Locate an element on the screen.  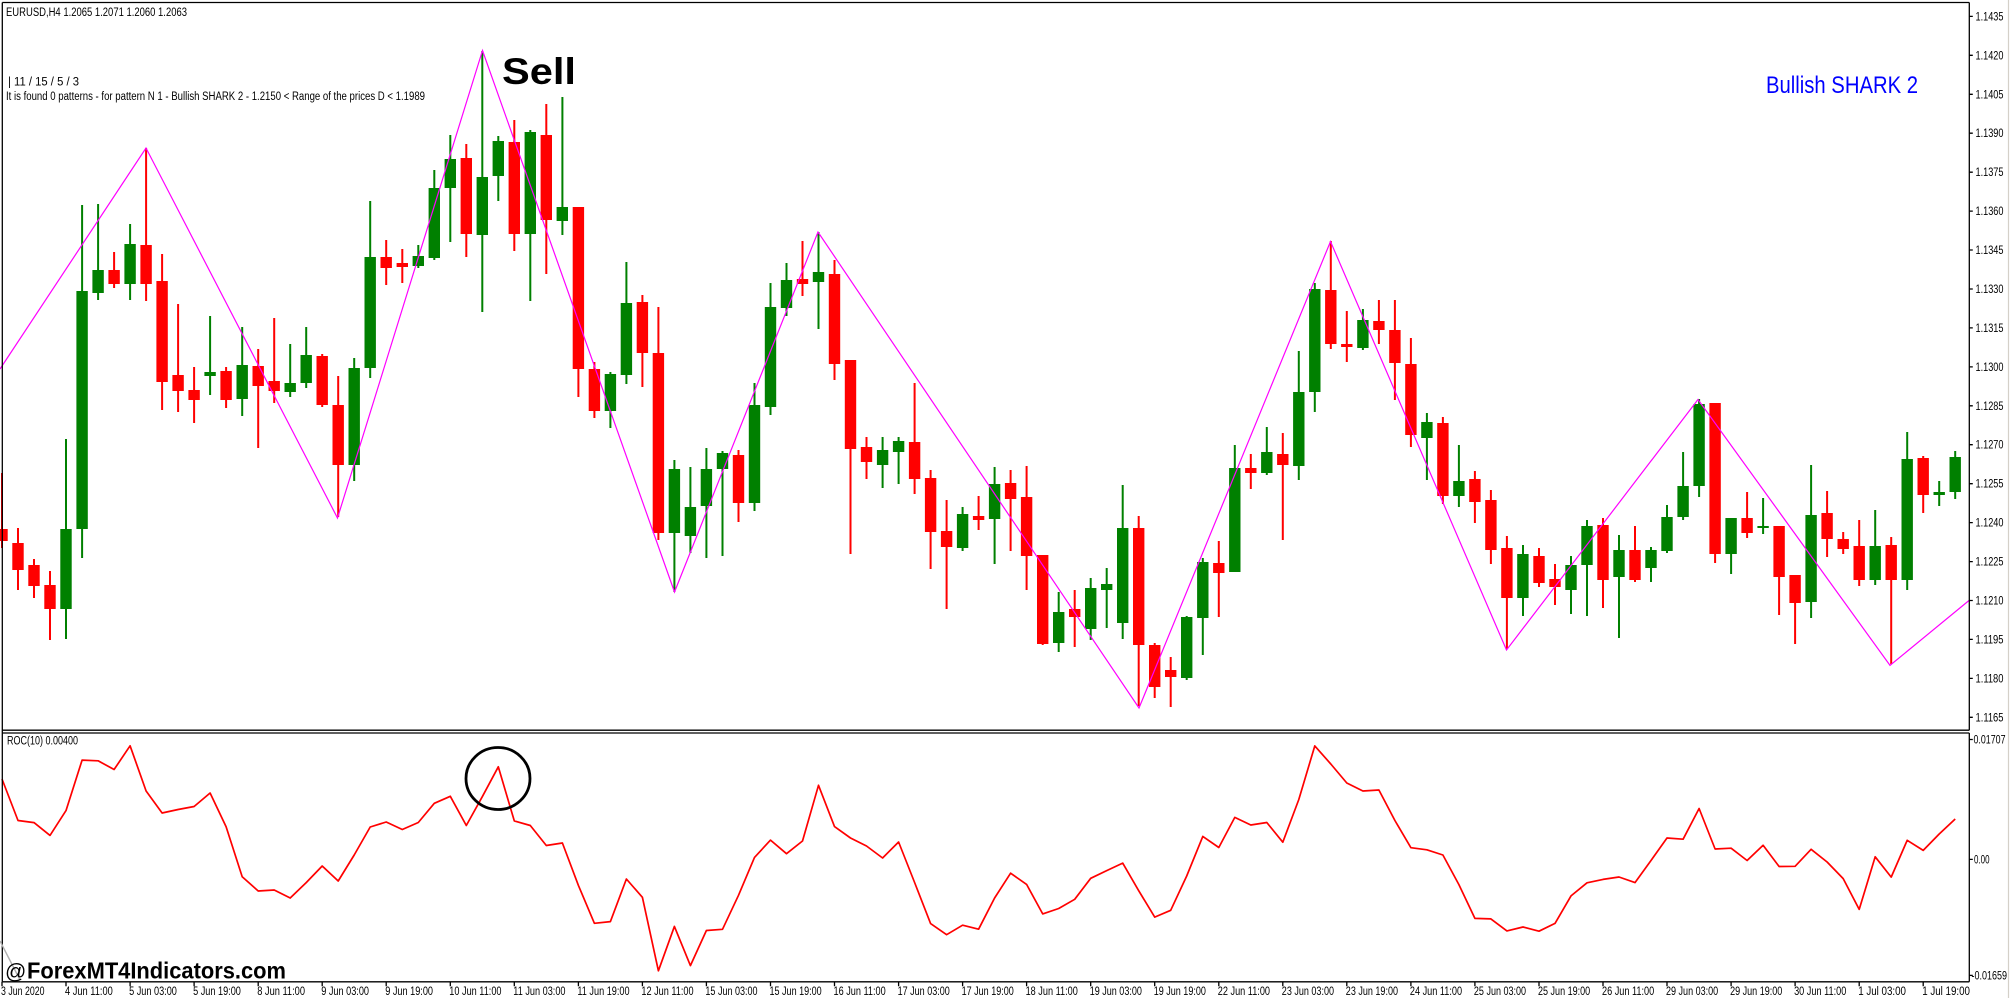
svg-text: 1.1360 is located at coordinates (1990, 212).